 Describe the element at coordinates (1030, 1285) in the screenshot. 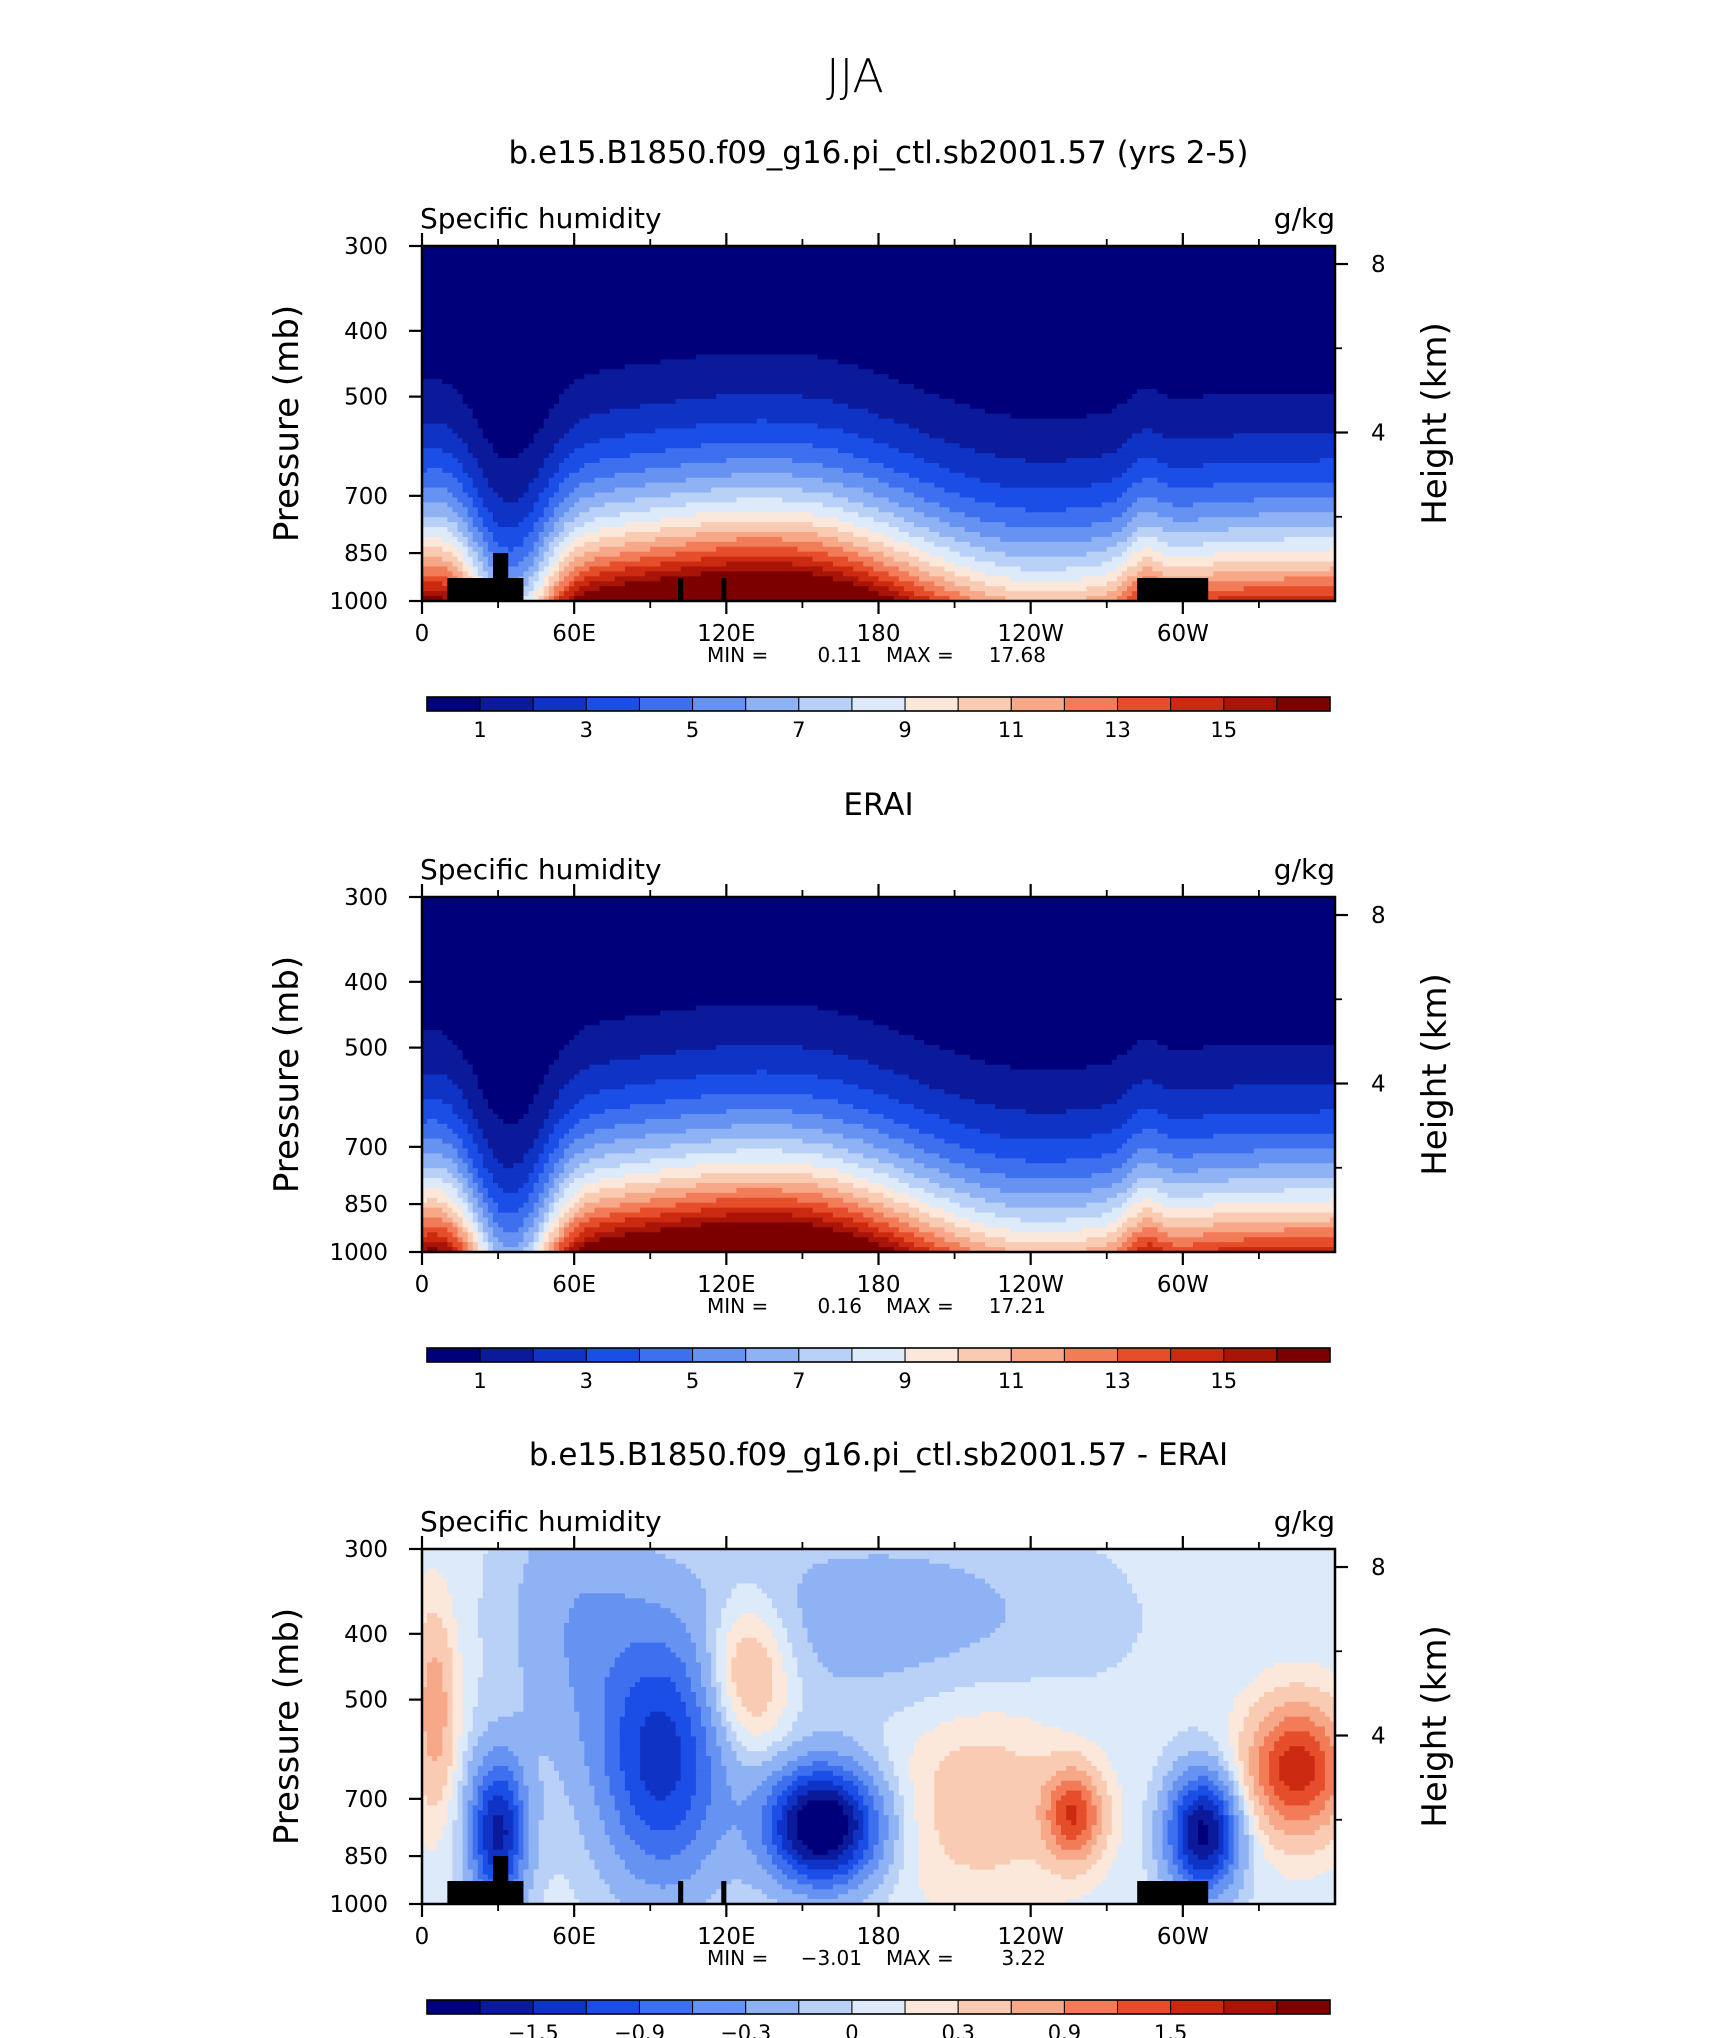

I see `x-tick-label: 120W` at that location.